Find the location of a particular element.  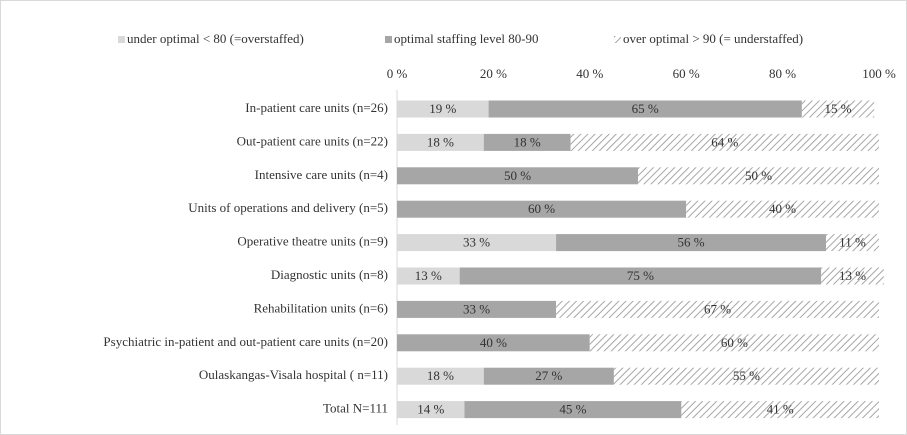

y-tick-label: In-patient care units (n=26) is located at coordinates (316, 107).